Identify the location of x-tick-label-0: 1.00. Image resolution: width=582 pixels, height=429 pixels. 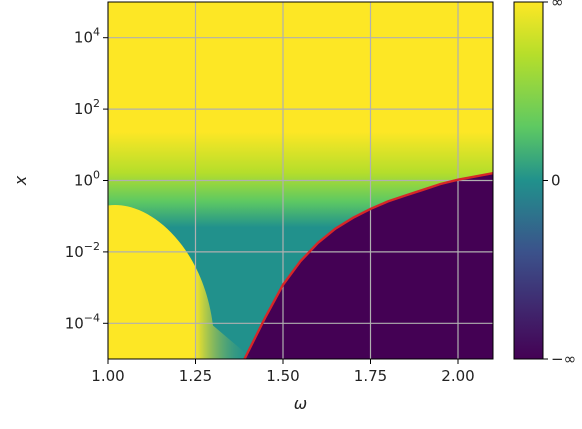
(107, 376).